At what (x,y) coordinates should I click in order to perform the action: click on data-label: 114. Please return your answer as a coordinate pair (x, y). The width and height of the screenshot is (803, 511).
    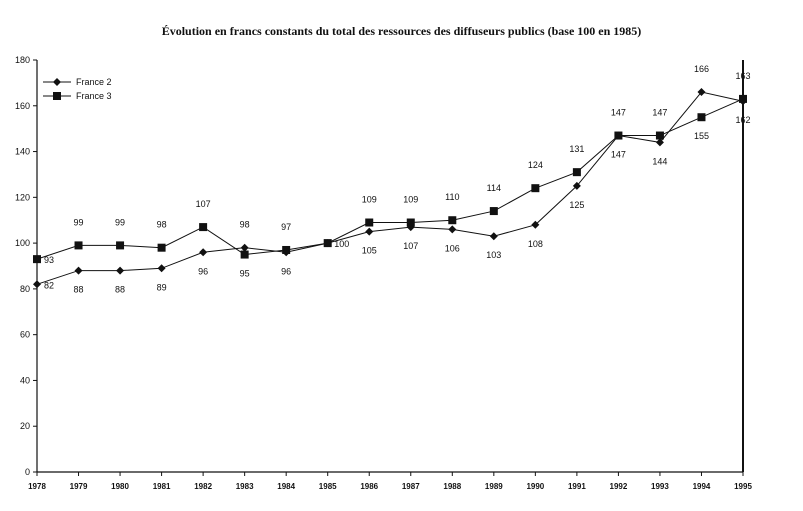
    Looking at the image, I should click on (494, 188).